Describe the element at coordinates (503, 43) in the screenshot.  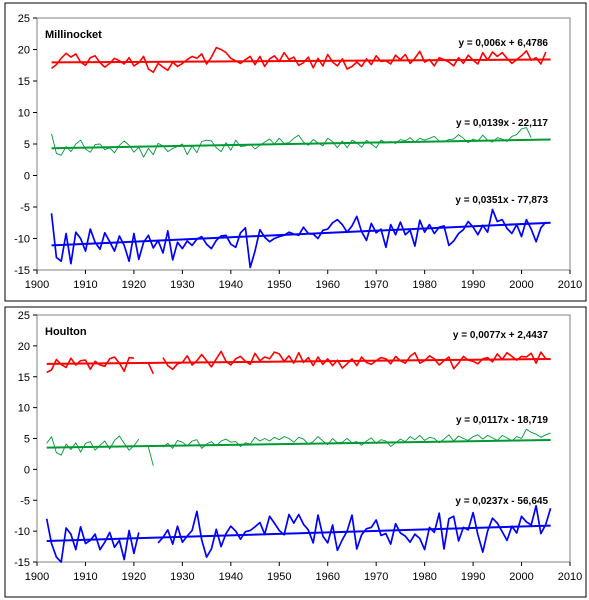
I see `trend-equation: y = 0,006x + 6,4786` at that location.